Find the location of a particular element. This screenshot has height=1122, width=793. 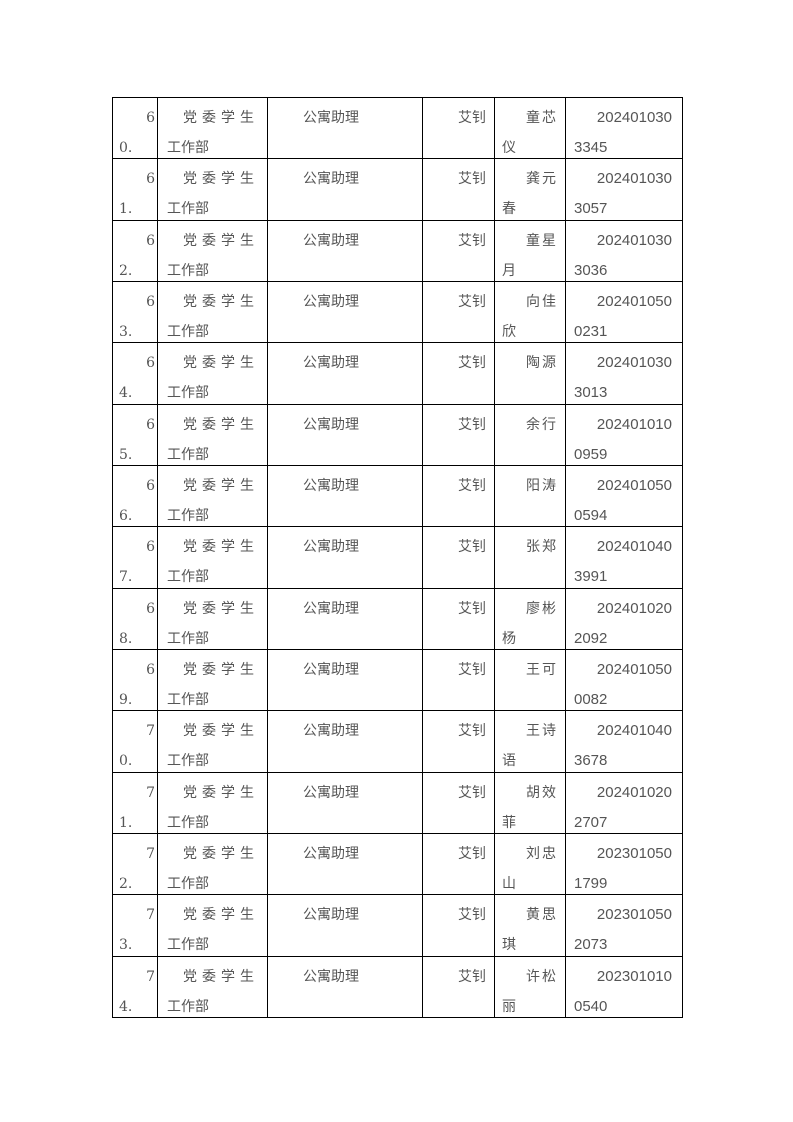

row-number-cell: 6 2. is located at coordinates (135, 250).